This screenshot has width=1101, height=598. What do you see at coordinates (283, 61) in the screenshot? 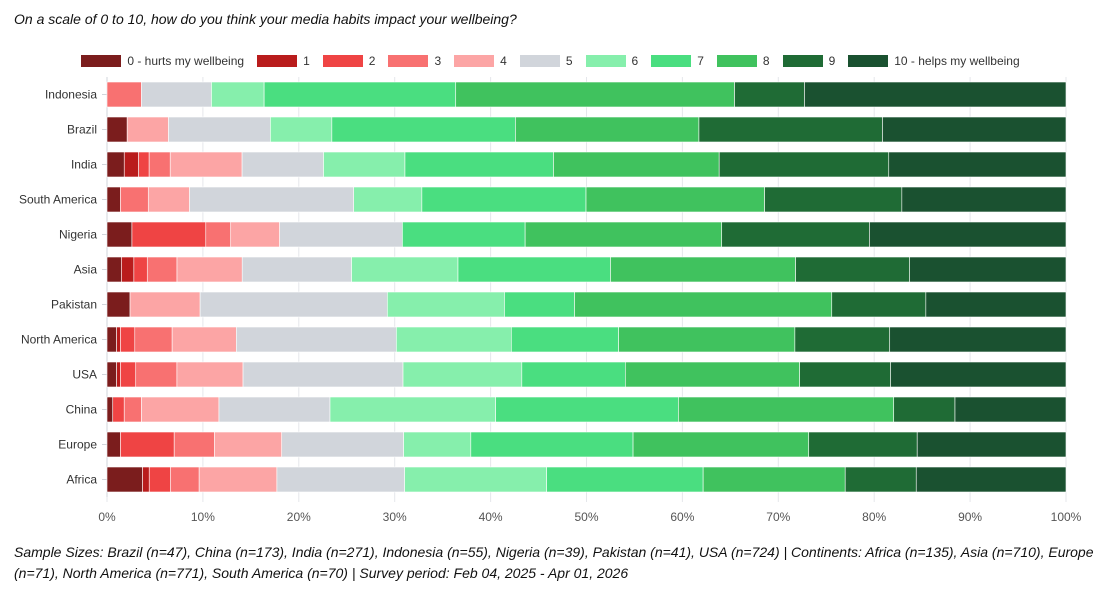
I see `legend-item: 1` at bounding box center [283, 61].